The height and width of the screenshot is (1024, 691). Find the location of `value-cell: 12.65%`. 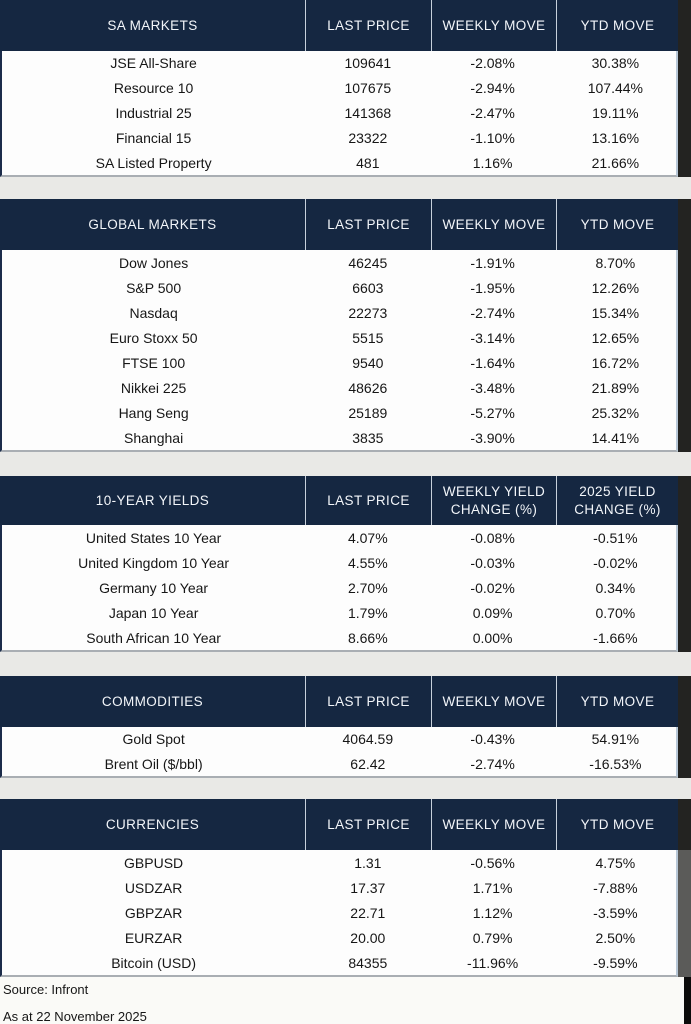

value-cell: 12.65% is located at coordinates (615, 337).